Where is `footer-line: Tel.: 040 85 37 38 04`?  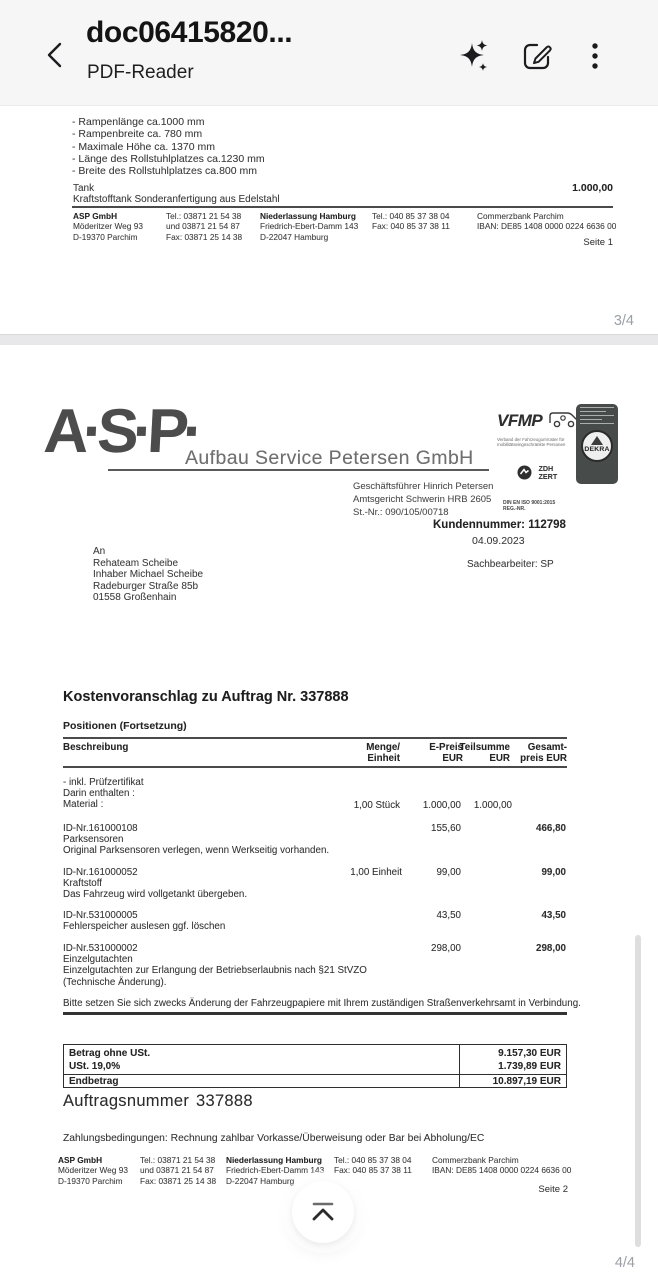
footer-line: Tel.: 040 85 37 38 04 is located at coordinates (411, 216).